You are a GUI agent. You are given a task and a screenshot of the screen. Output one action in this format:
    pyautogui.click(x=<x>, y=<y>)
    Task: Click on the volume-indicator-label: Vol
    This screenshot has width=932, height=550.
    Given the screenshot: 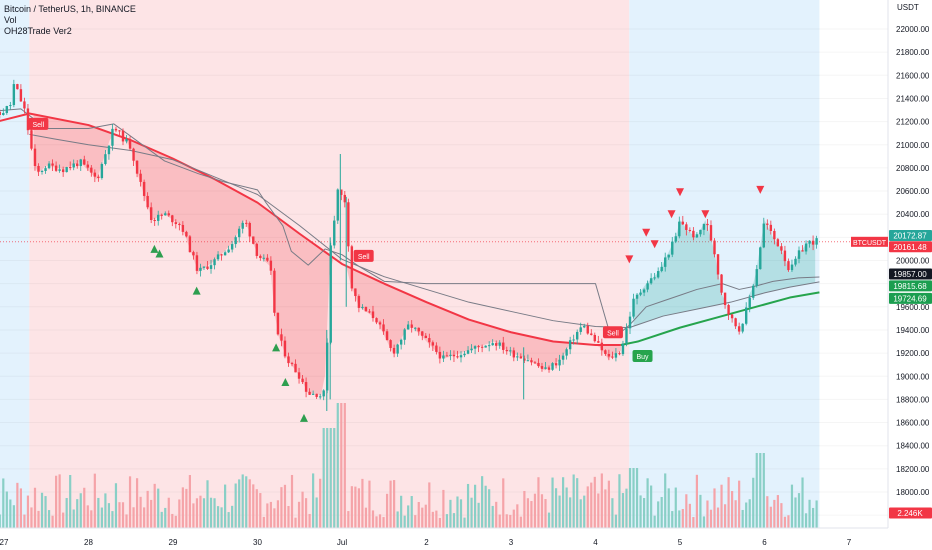 What is the action you would take?
    pyautogui.click(x=10, y=20)
    